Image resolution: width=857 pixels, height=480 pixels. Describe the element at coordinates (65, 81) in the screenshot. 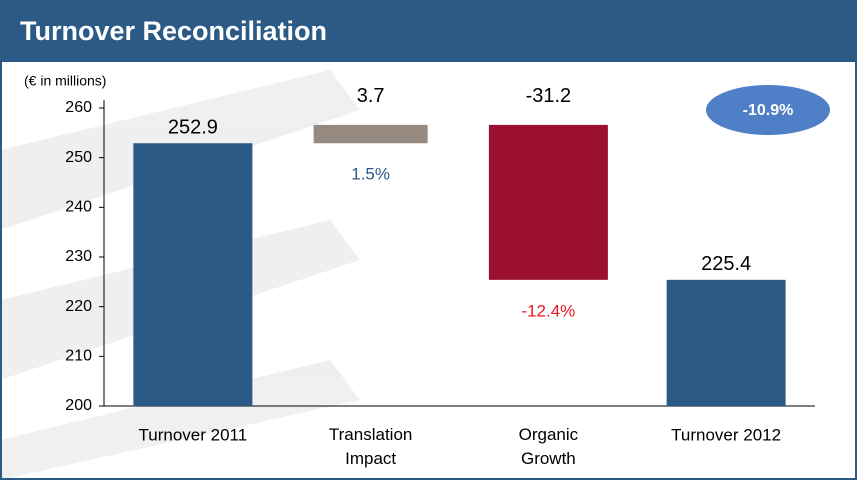

I see `unit-label: (€ in millions)` at that location.